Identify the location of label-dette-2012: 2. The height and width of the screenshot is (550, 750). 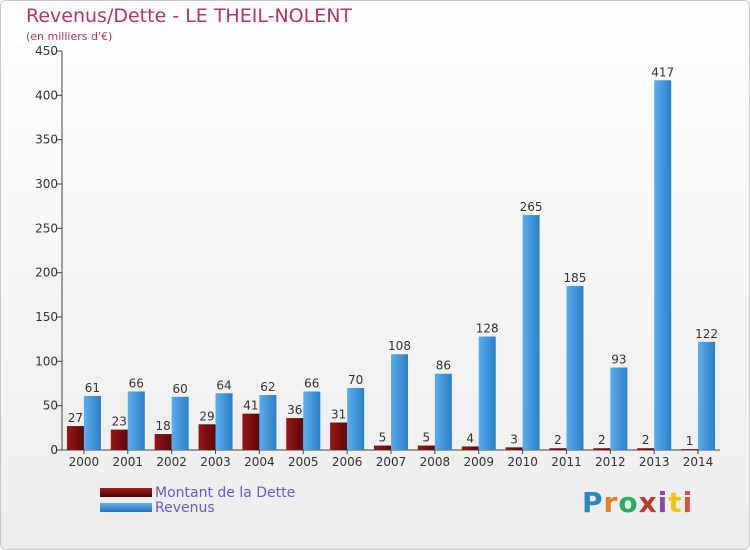
(602, 440).